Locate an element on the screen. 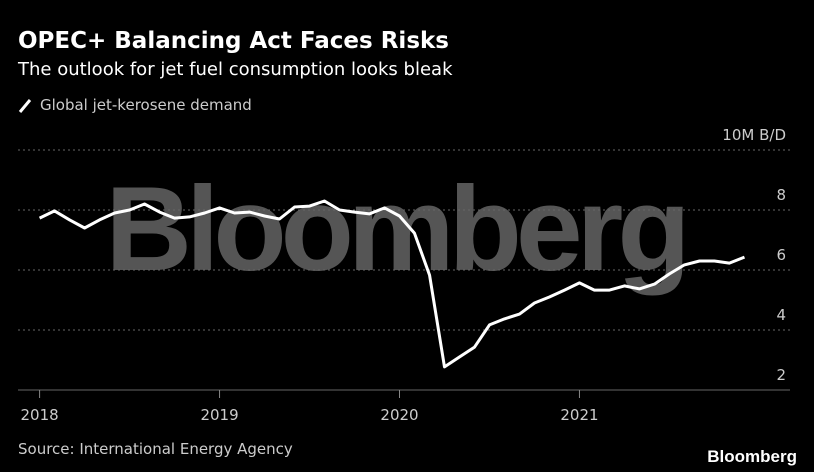 Image resolution: width=814 pixels, height=472 pixels. y-tick-label: 8 is located at coordinates (781, 195).